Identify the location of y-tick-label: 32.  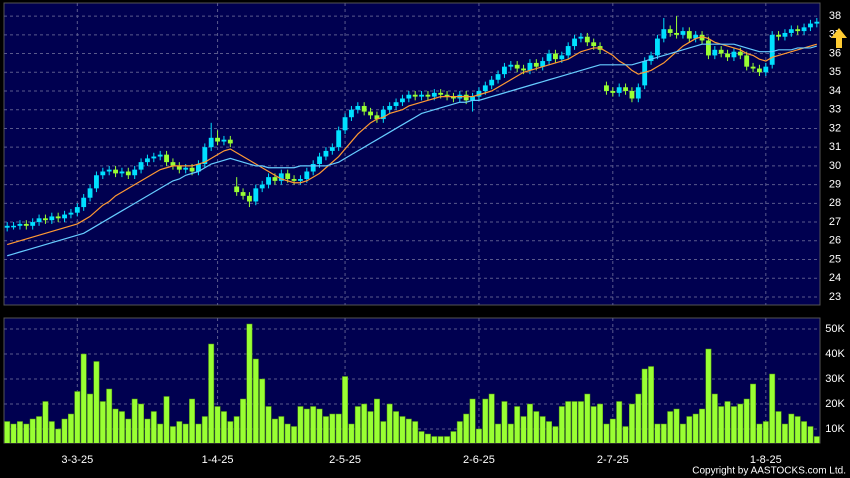
(835, 128).